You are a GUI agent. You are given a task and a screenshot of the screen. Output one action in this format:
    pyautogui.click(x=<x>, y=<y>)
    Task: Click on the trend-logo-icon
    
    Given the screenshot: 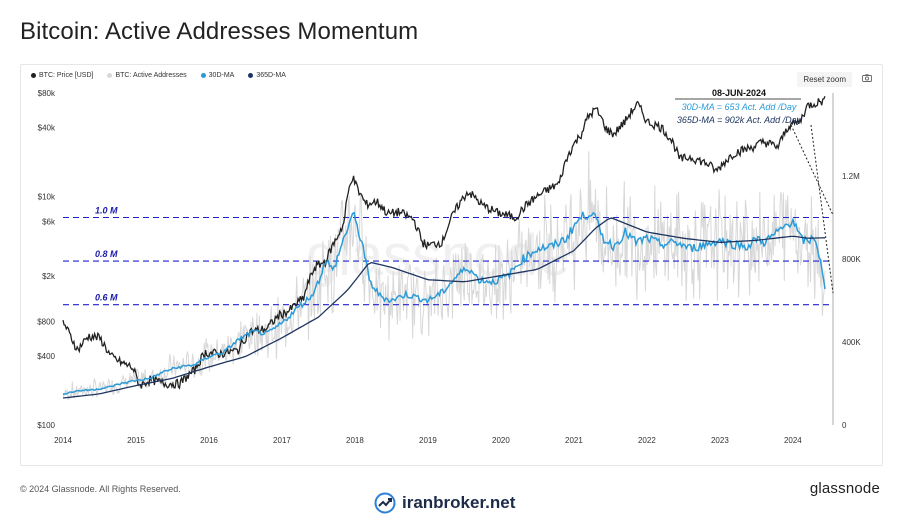 What is the action you would take?
    pyautogui.click(x=385, y=503)
    